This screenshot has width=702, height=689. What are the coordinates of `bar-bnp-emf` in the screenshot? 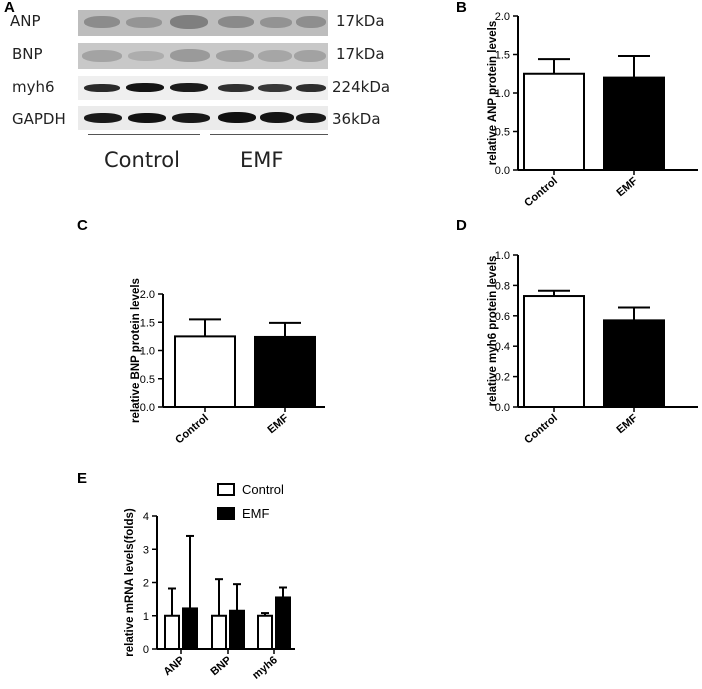 It's located at (237, 629).